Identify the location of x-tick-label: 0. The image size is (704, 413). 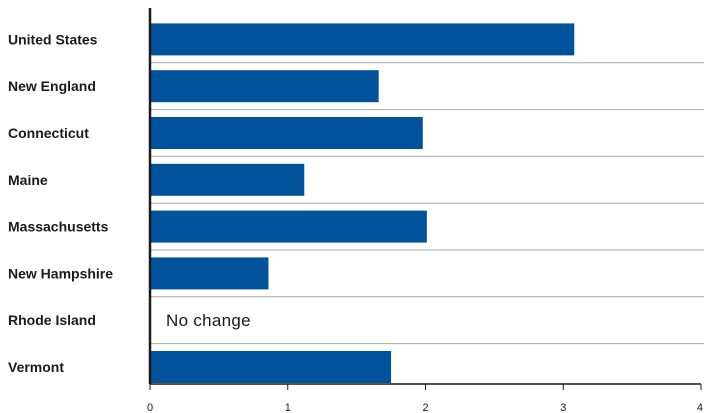
(150, 407).